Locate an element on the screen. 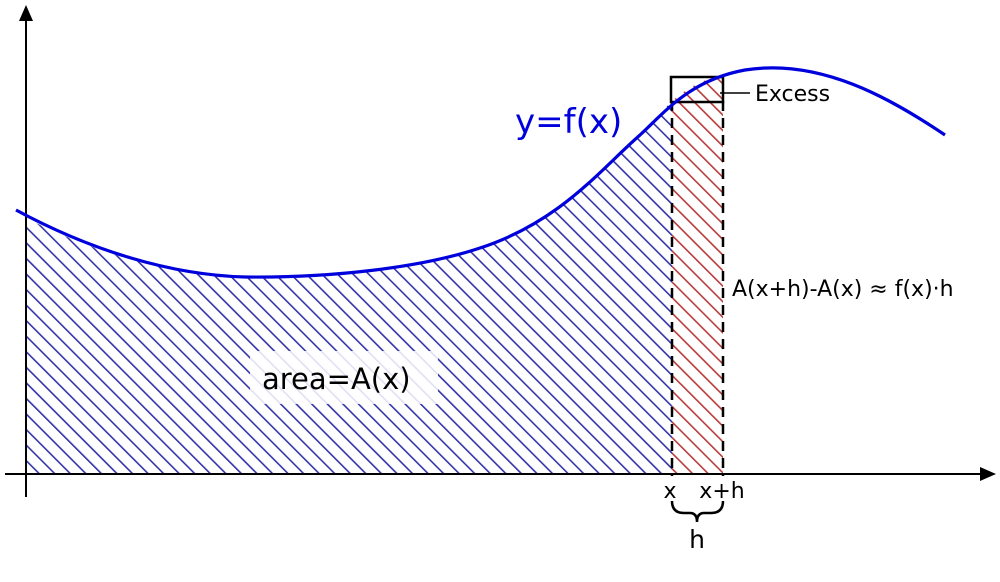 The width and height of the screenshot is (1000, 582). width-brace is located at coordinates (697, 511).